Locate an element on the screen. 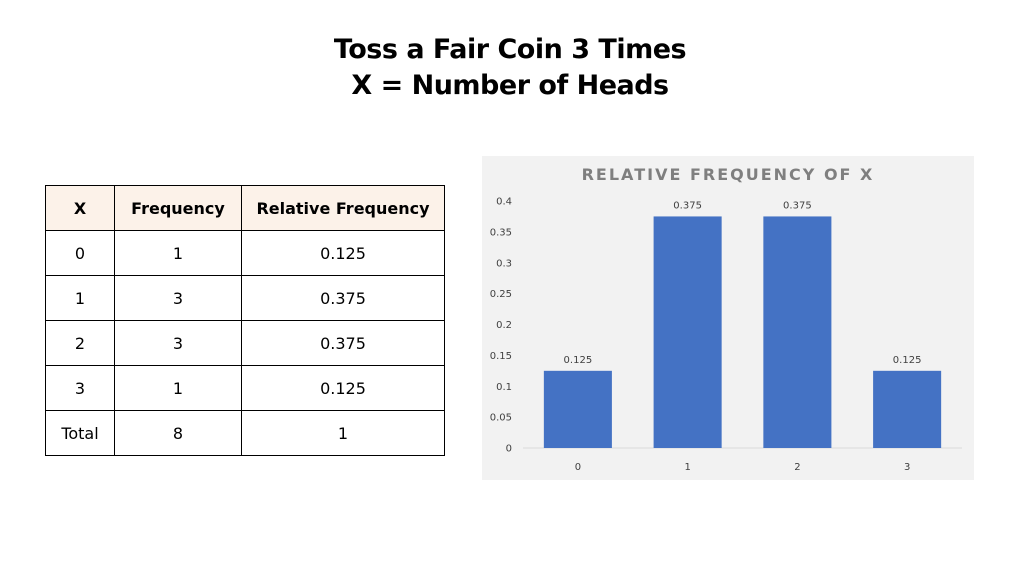  x-tick-label: 3 is located at coordinates (907, 467).